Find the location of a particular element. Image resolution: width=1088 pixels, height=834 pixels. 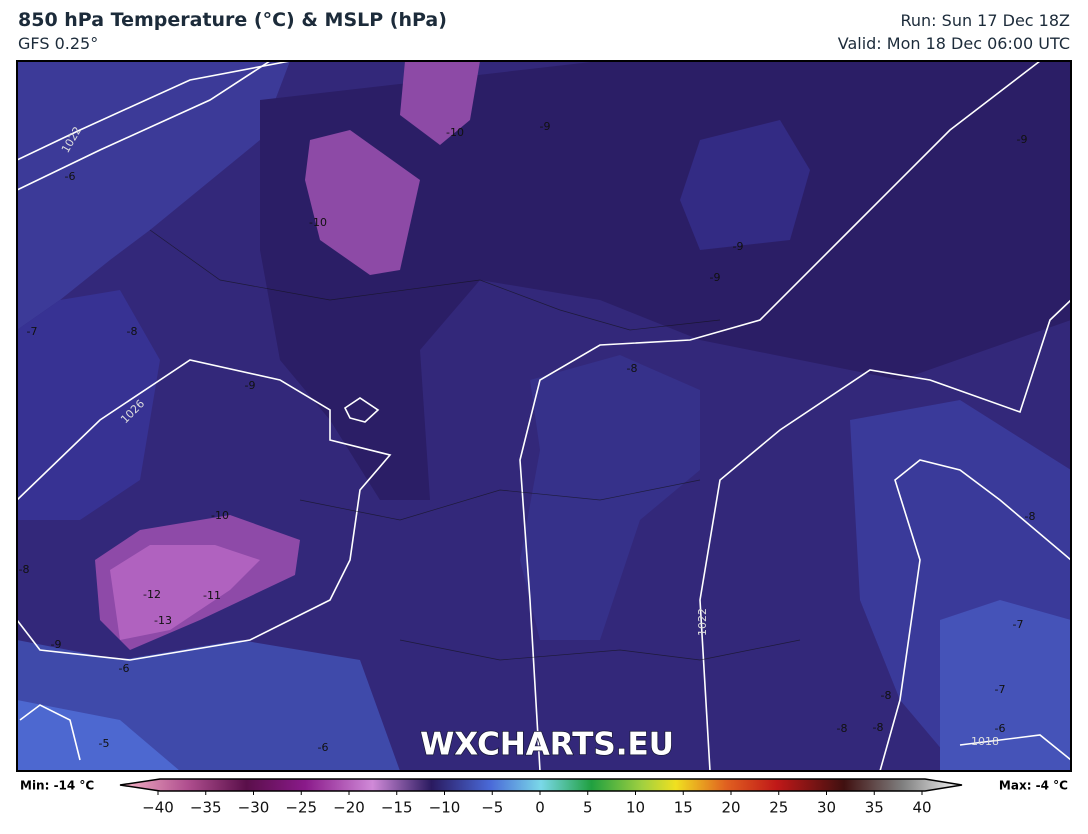

isobar-label: 1022 is located at coordinates (702, 622).